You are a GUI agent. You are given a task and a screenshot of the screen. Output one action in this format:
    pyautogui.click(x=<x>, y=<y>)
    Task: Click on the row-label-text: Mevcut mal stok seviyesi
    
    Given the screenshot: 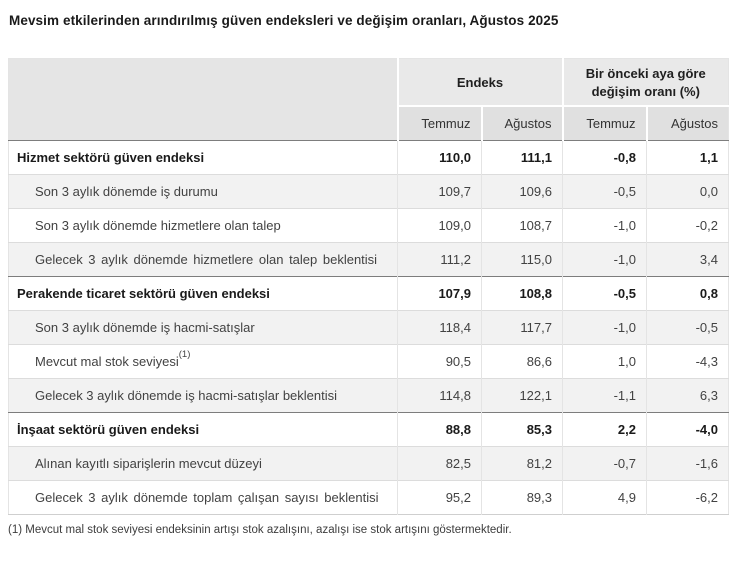 What is the action you would take?
    pyautogui.click(x=107, y=361)
    